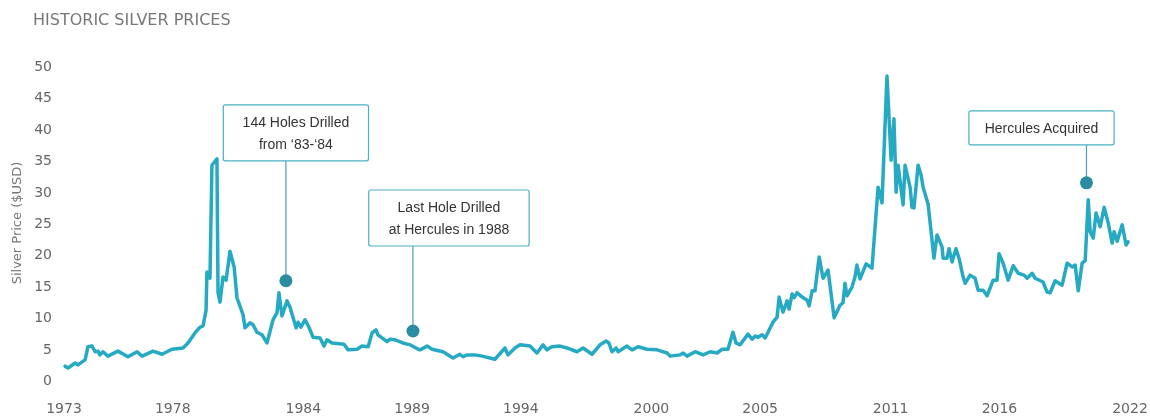 The image size is (1150, 419). What do you see at coordinates (1130, 408) in the screenshot?
I see `x-tick-label: 2022` at bounding box center [1130, 408].